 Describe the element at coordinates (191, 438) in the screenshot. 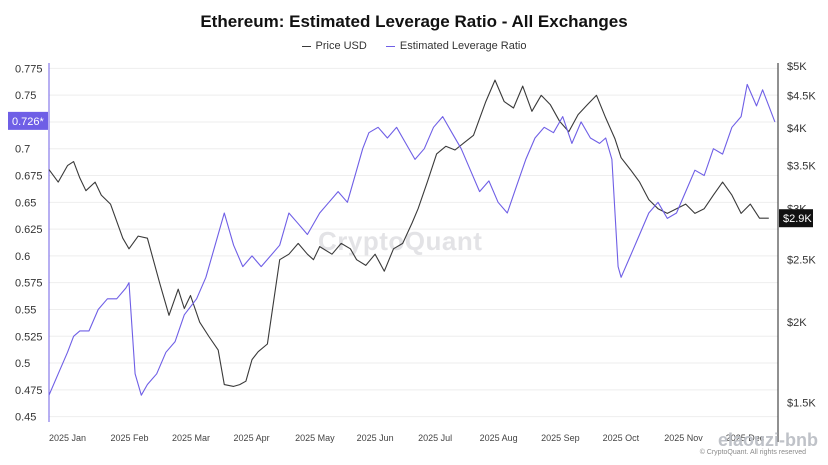

I see `x-tick-label: 2025 Mar` at that location.